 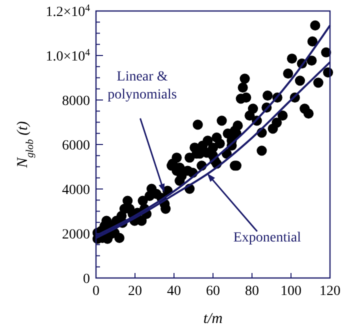 What do you see at coordinates (213, 319) in the screenshot?
I see `x-axis-title: t/m` at bounding box center [213, 319].